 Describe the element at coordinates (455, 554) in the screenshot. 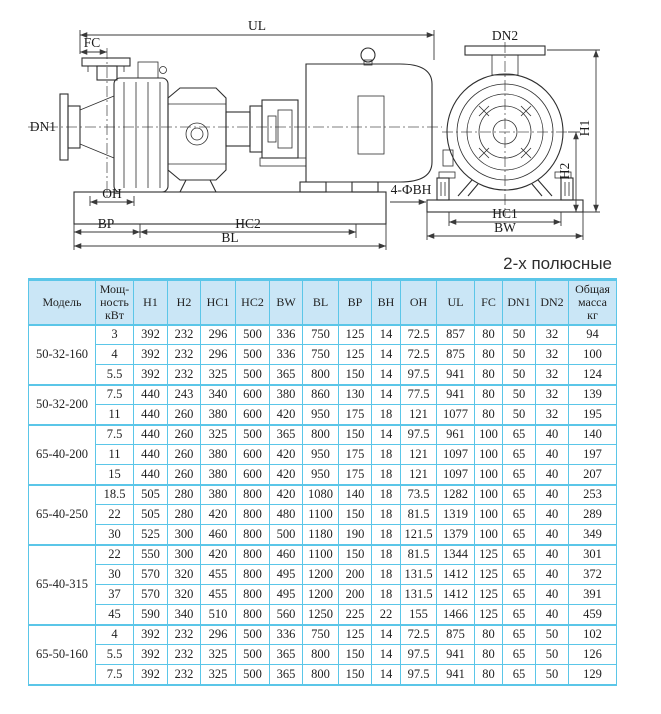

I see `value-cell: 1344` at that location.